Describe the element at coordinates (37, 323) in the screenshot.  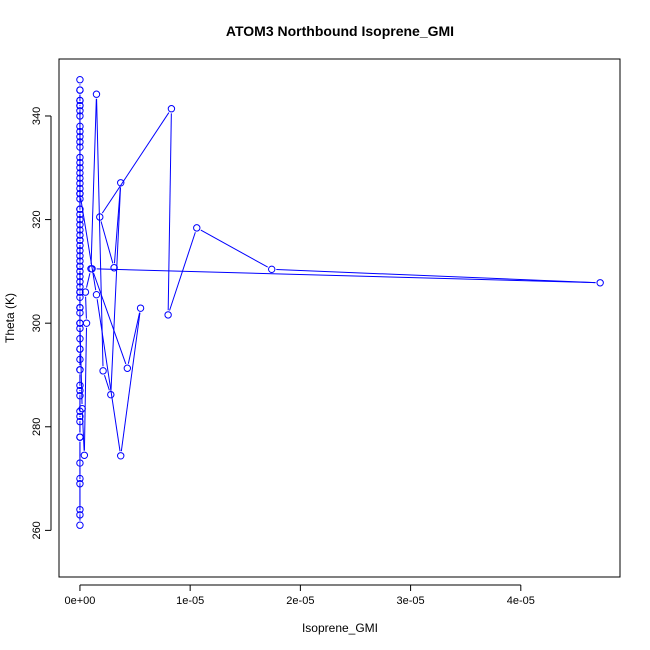
I see `y-tick-label: 300` at that location.